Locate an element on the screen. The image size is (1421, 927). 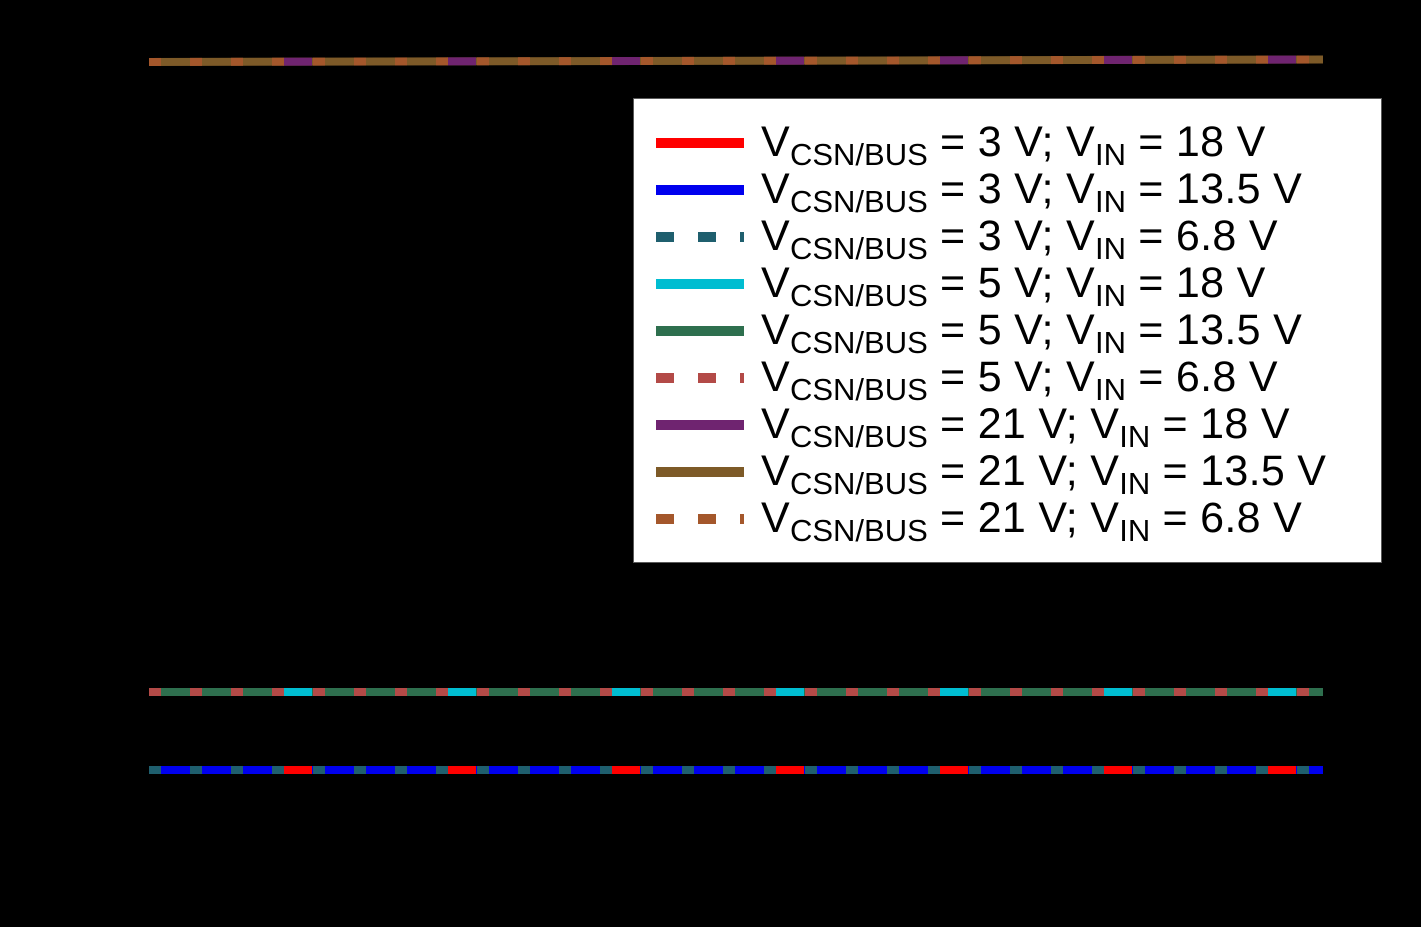
legend-entry-label: VCSN/BUS = 21 V; VIN = 18 V is located at coordinates (1025, 427).